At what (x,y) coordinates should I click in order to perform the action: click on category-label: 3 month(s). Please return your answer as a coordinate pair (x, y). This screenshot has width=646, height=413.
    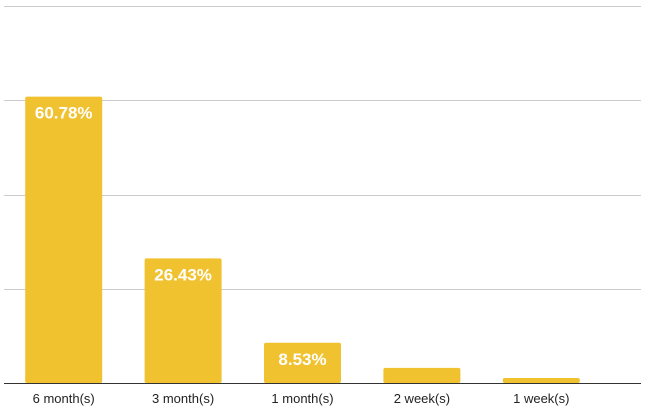
    Looking at the image, I should click on (183, 398).